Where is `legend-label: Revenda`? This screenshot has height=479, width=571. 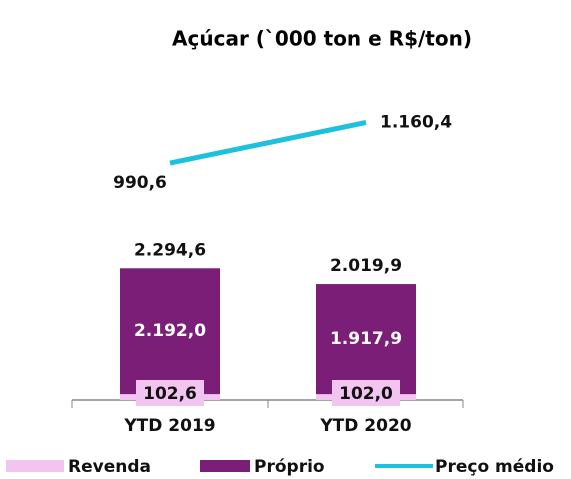
legend-label: Revenda is located at coordinates (109, 467).